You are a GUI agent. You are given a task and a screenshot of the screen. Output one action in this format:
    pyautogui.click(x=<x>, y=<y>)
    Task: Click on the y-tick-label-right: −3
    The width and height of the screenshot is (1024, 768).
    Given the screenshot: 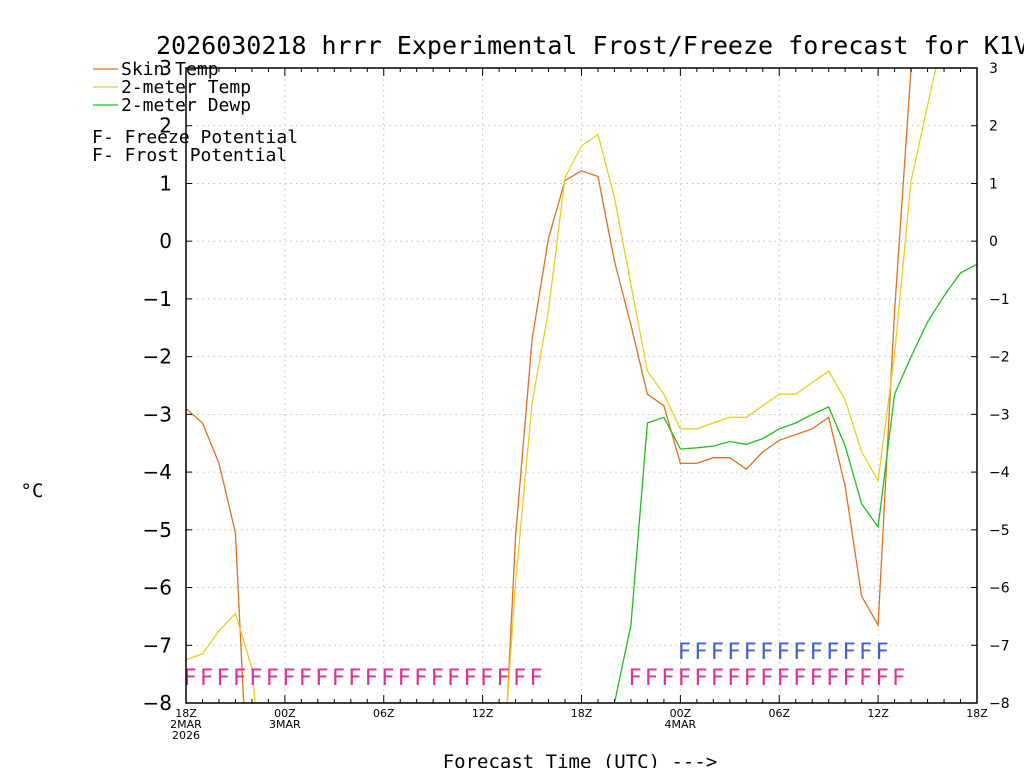 What is the action you would take?
    pyautogui.click(x=999, y=415)
    